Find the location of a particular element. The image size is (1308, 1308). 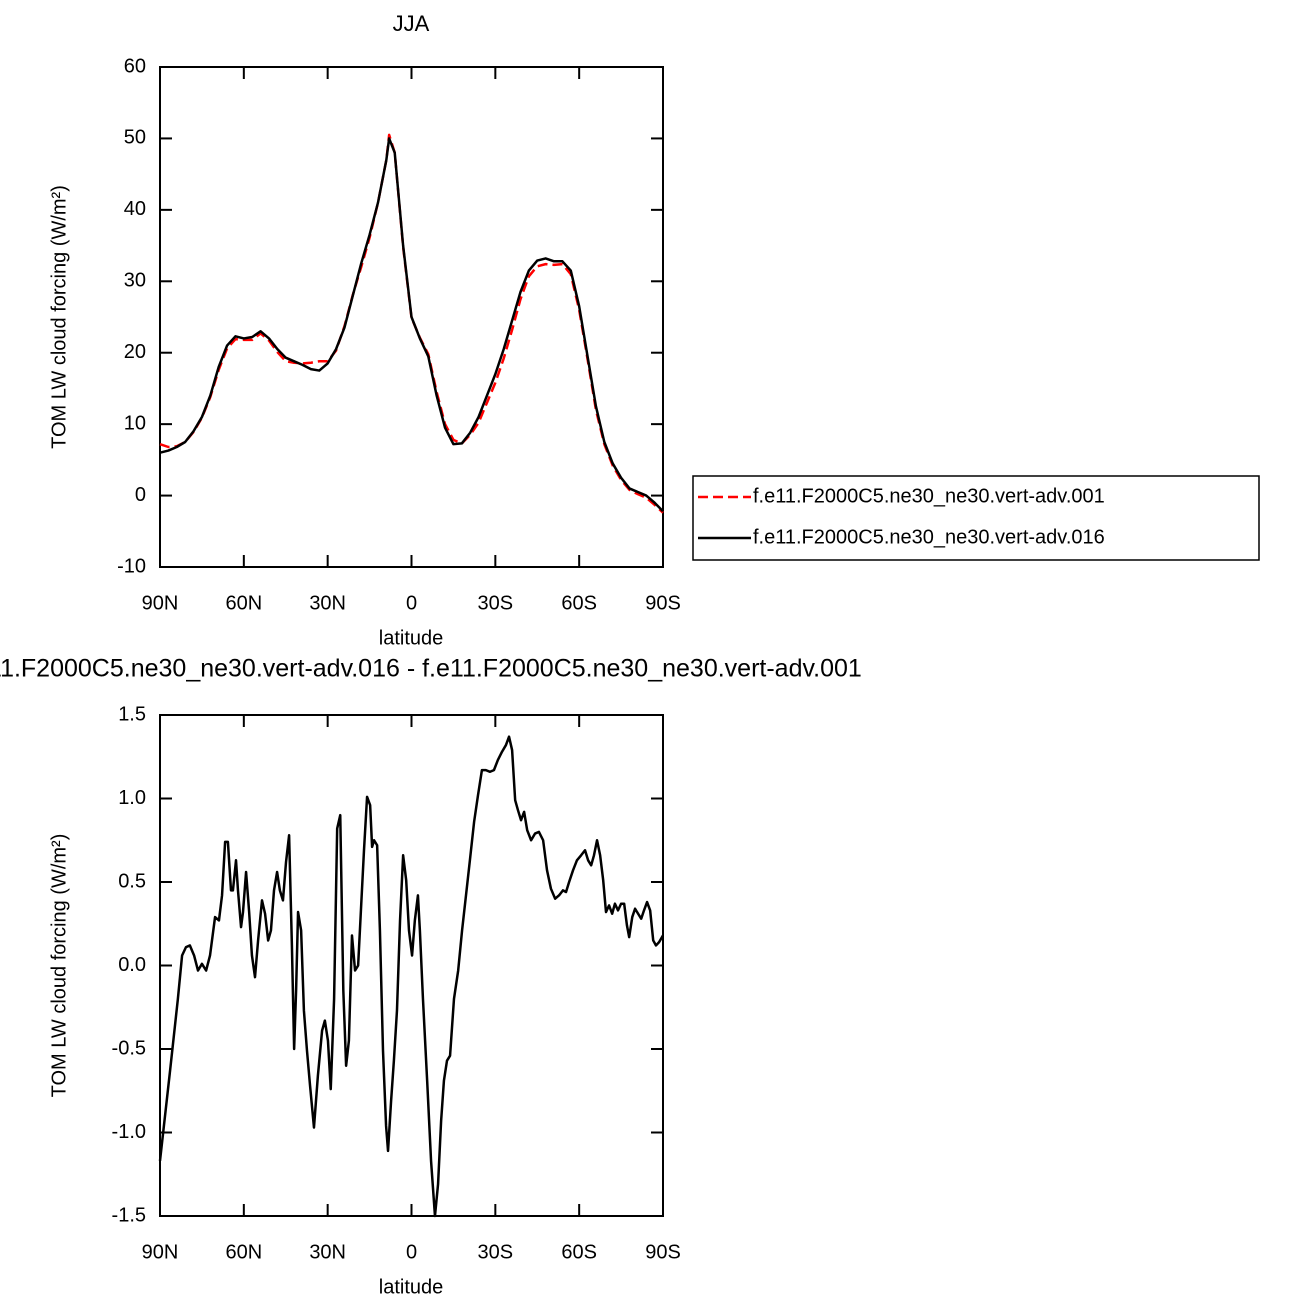

y-tick-label: -1.5 is located at coordinates (129, 1215).